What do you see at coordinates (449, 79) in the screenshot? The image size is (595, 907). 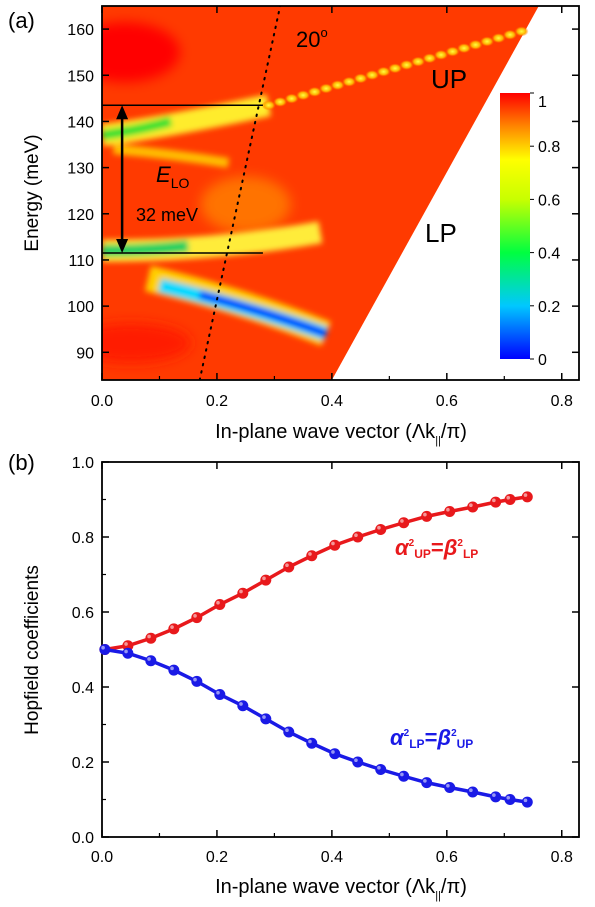 I see `up-branch-label: UP` at bounding box center [449, 79].